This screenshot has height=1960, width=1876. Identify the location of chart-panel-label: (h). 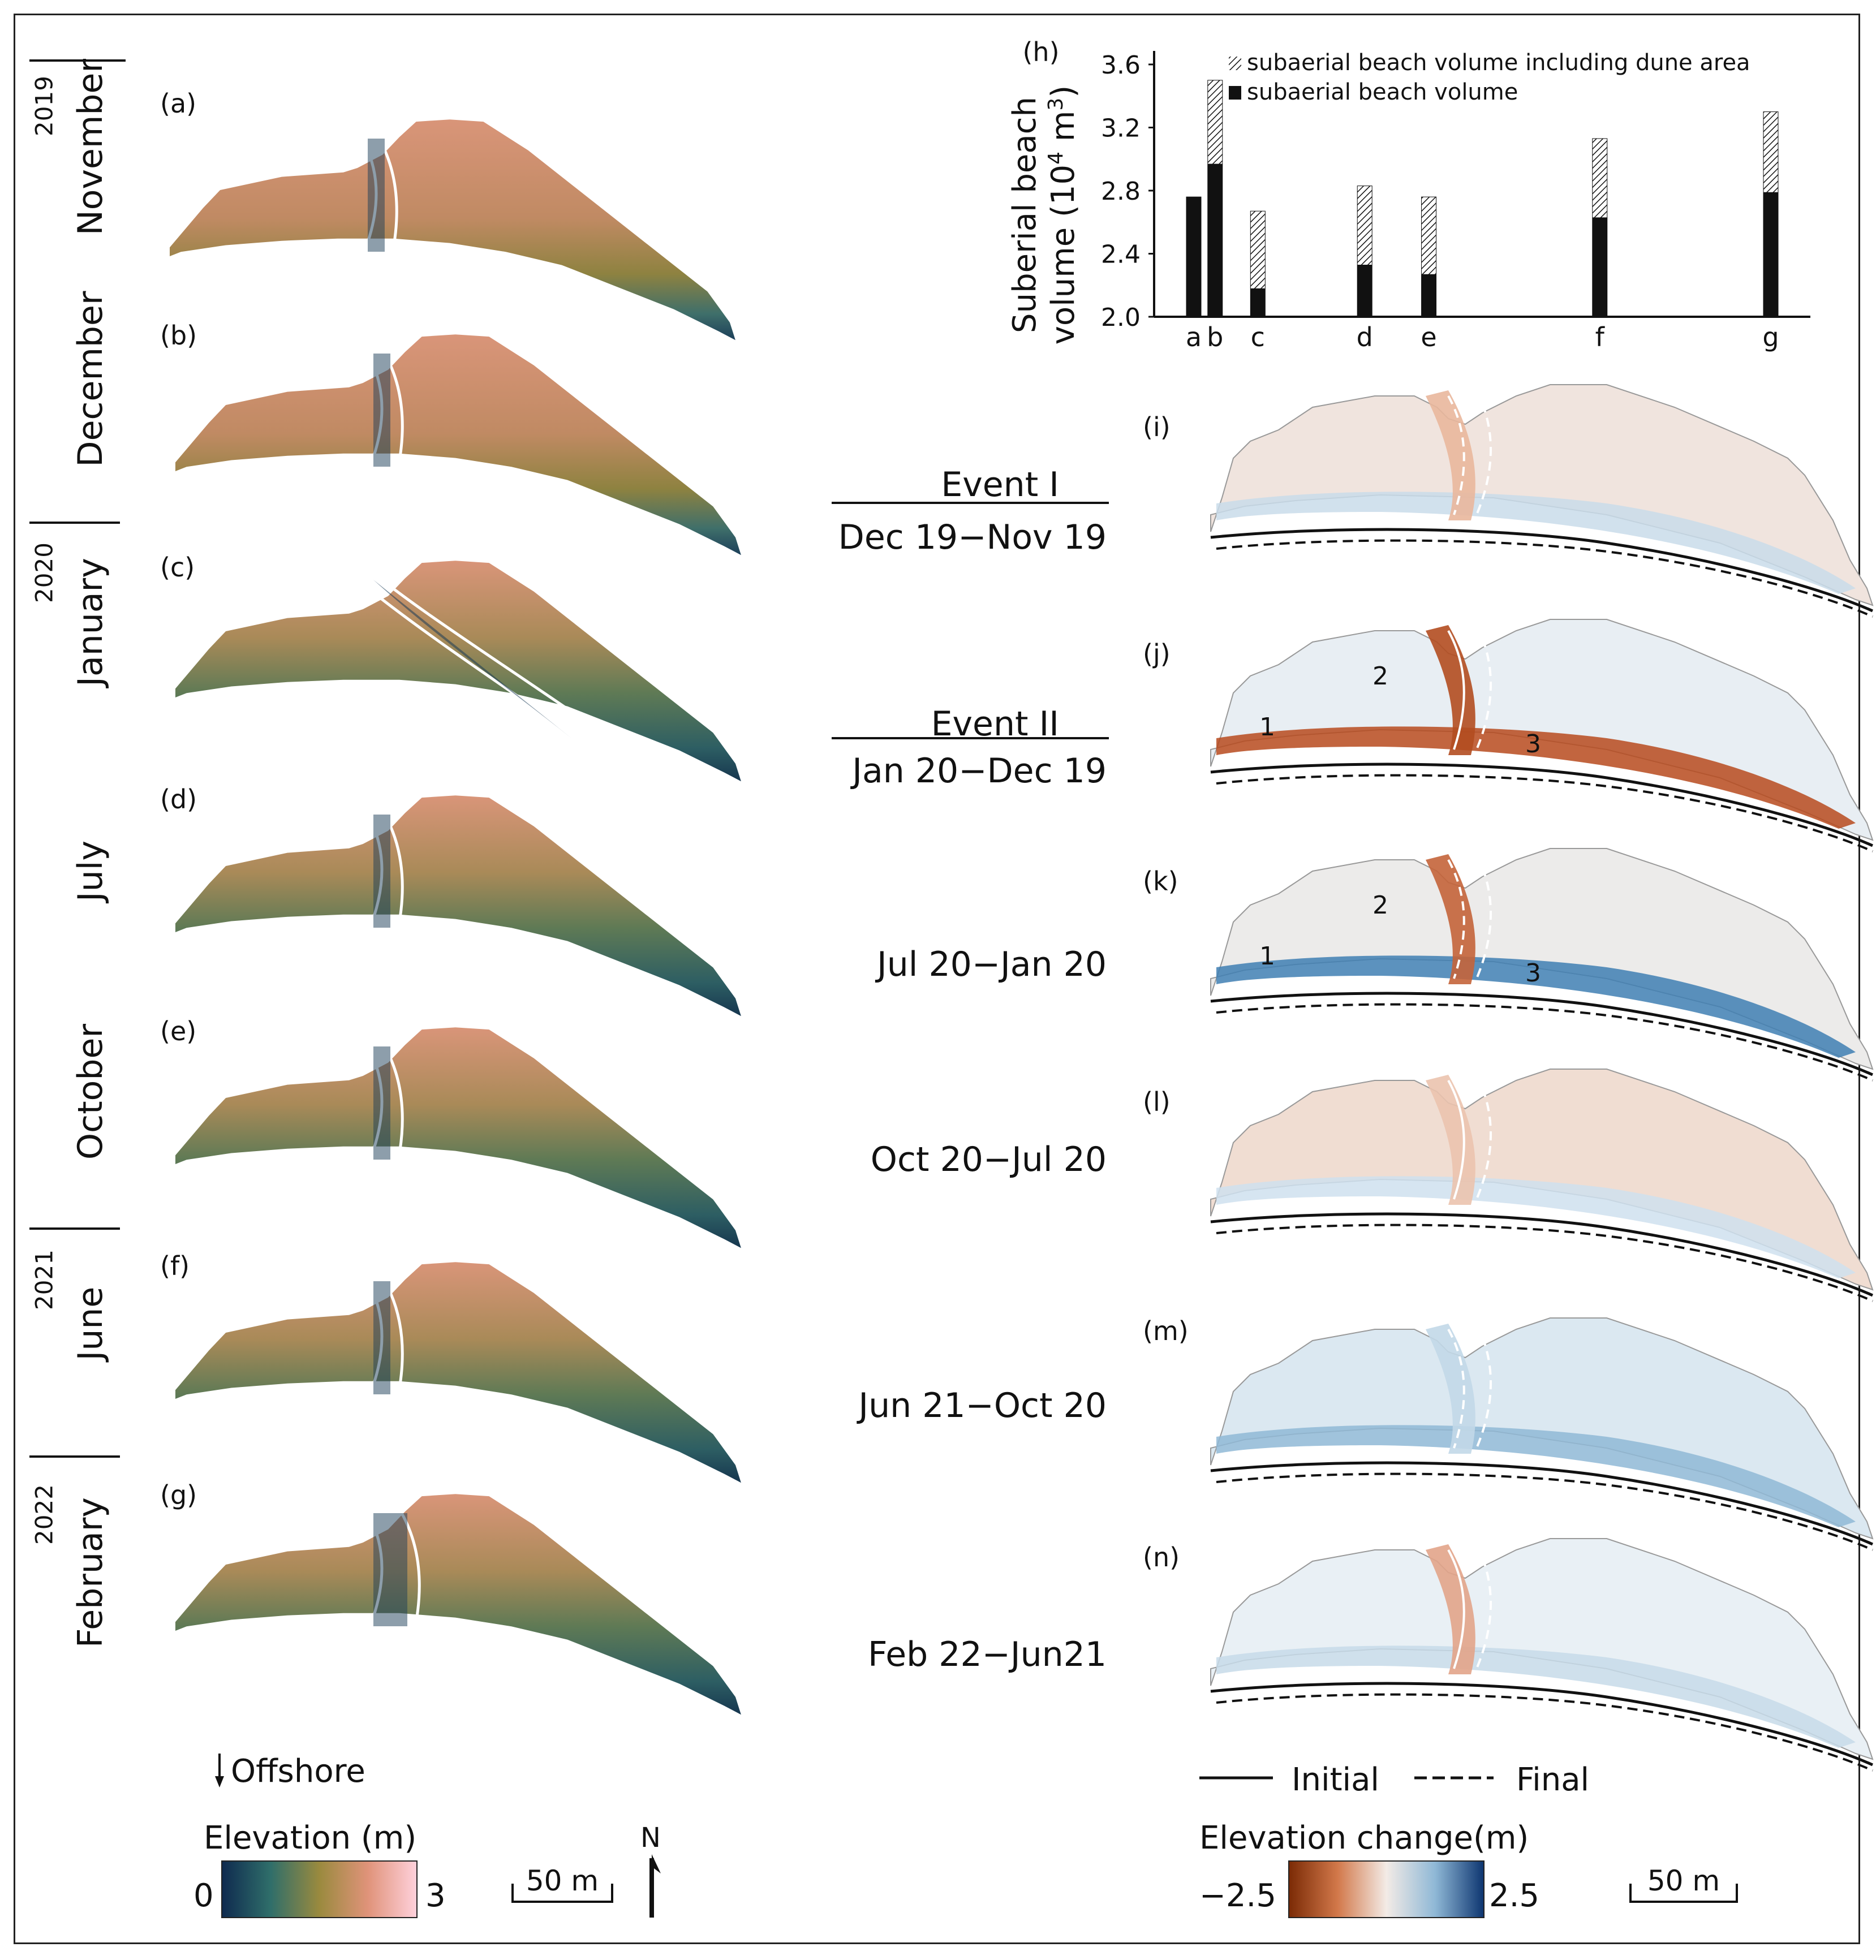
(1040, 52).